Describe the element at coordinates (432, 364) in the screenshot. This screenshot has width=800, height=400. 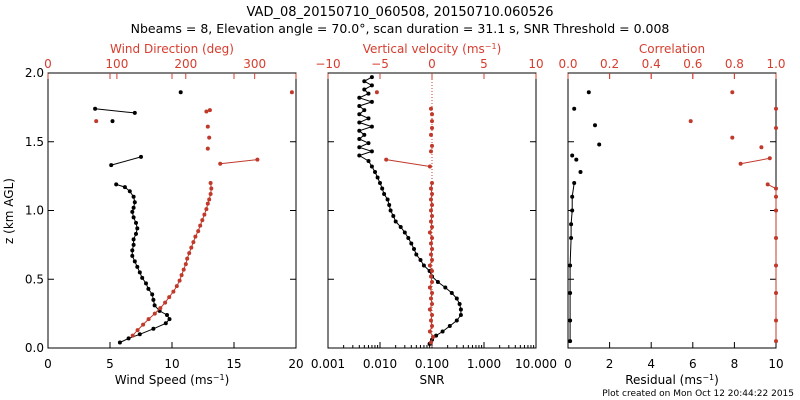
I see `x-tick-label: 0.100` at that location.